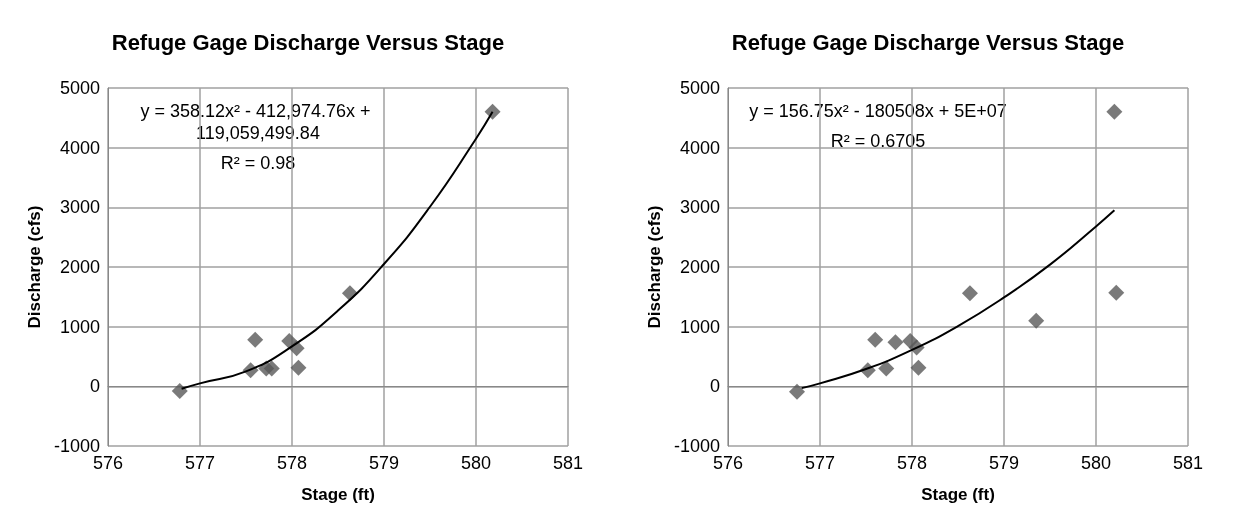 Image resolution: width=1254 pixels, height=522 pixels. What do you see at coordinates (258, 163) in the screenshot?
I see `annotation: R² = 0.98` at bounding box center [258, 163].